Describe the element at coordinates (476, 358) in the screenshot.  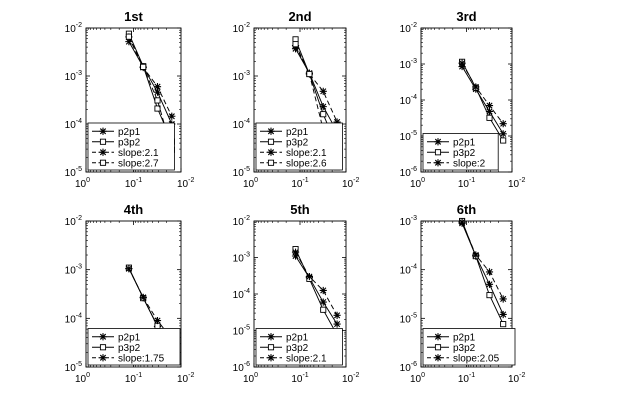
I see `legend-label: slope:2.05` at that location.